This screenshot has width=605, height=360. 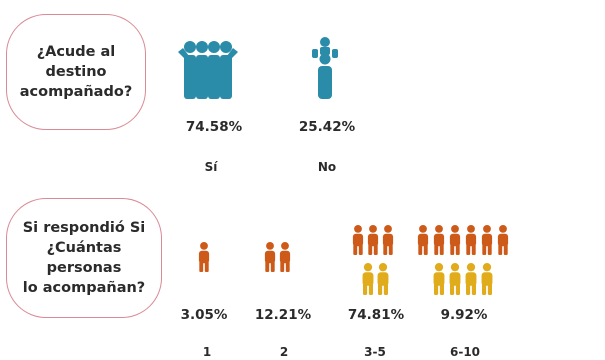 What do you see at coordinates (465, 352) in the screenshot?
I see `category-label-6-10: 6-10` at bounding box center [465, 352].